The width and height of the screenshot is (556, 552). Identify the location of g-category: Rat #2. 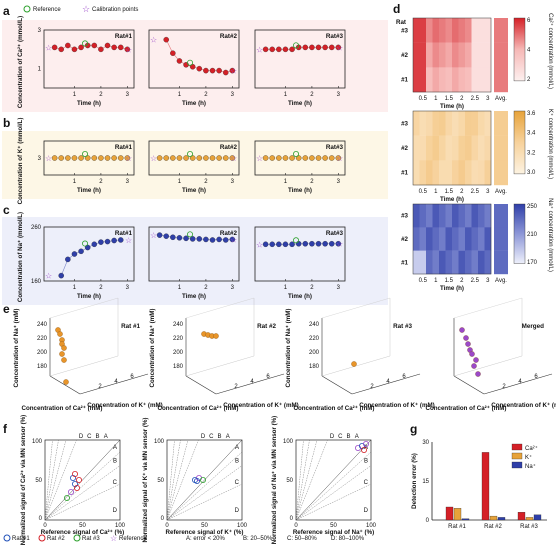
(493, 527).